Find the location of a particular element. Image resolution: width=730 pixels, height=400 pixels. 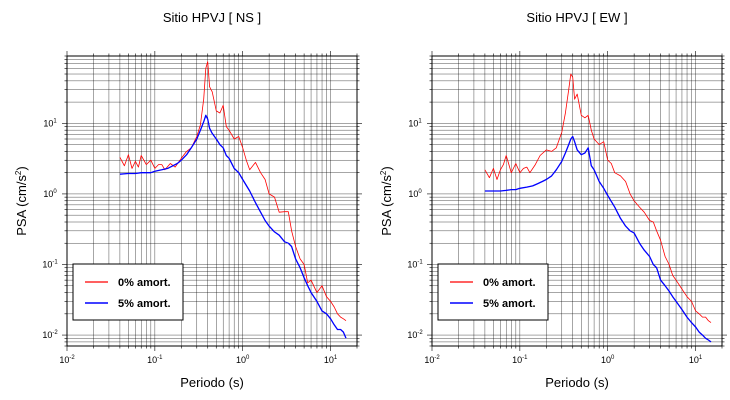

chart-title: Sitio HPVJ [ NS ] is located at coordinates (212, 17).